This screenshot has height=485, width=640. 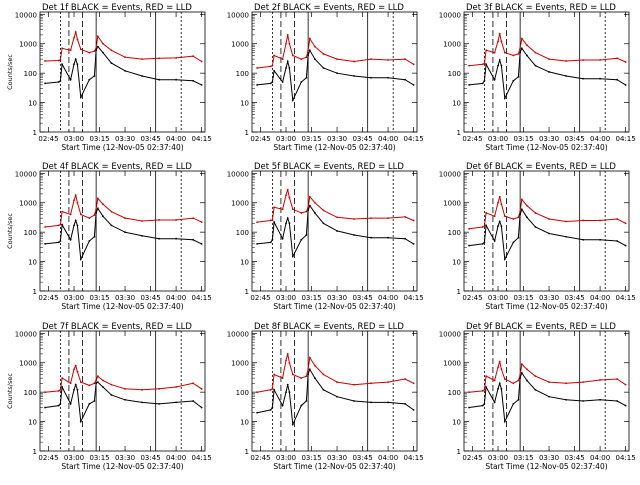 I want to click on x-tick-label: 03:15, so click(x=523, y=298).